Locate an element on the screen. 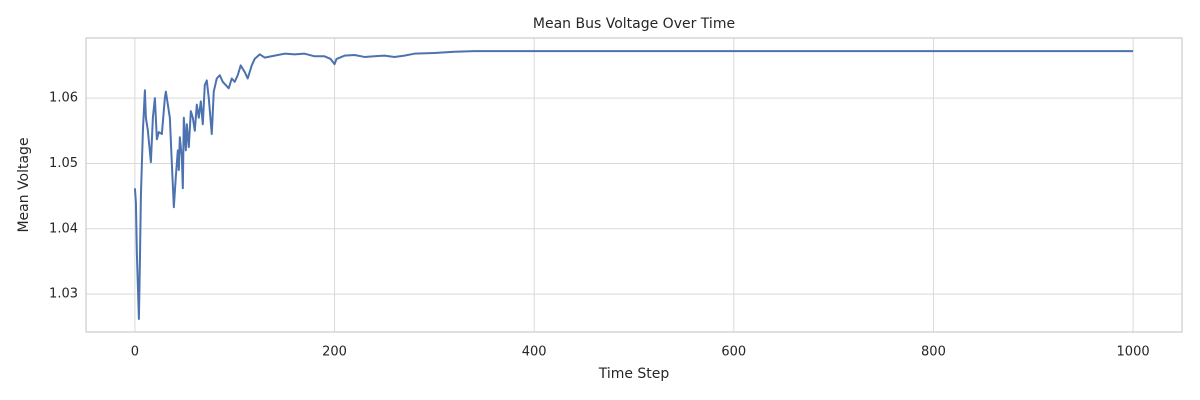 This screenshot has height=400, width=1200. x-tick-label: 0 is located at coordinates (135, 352).